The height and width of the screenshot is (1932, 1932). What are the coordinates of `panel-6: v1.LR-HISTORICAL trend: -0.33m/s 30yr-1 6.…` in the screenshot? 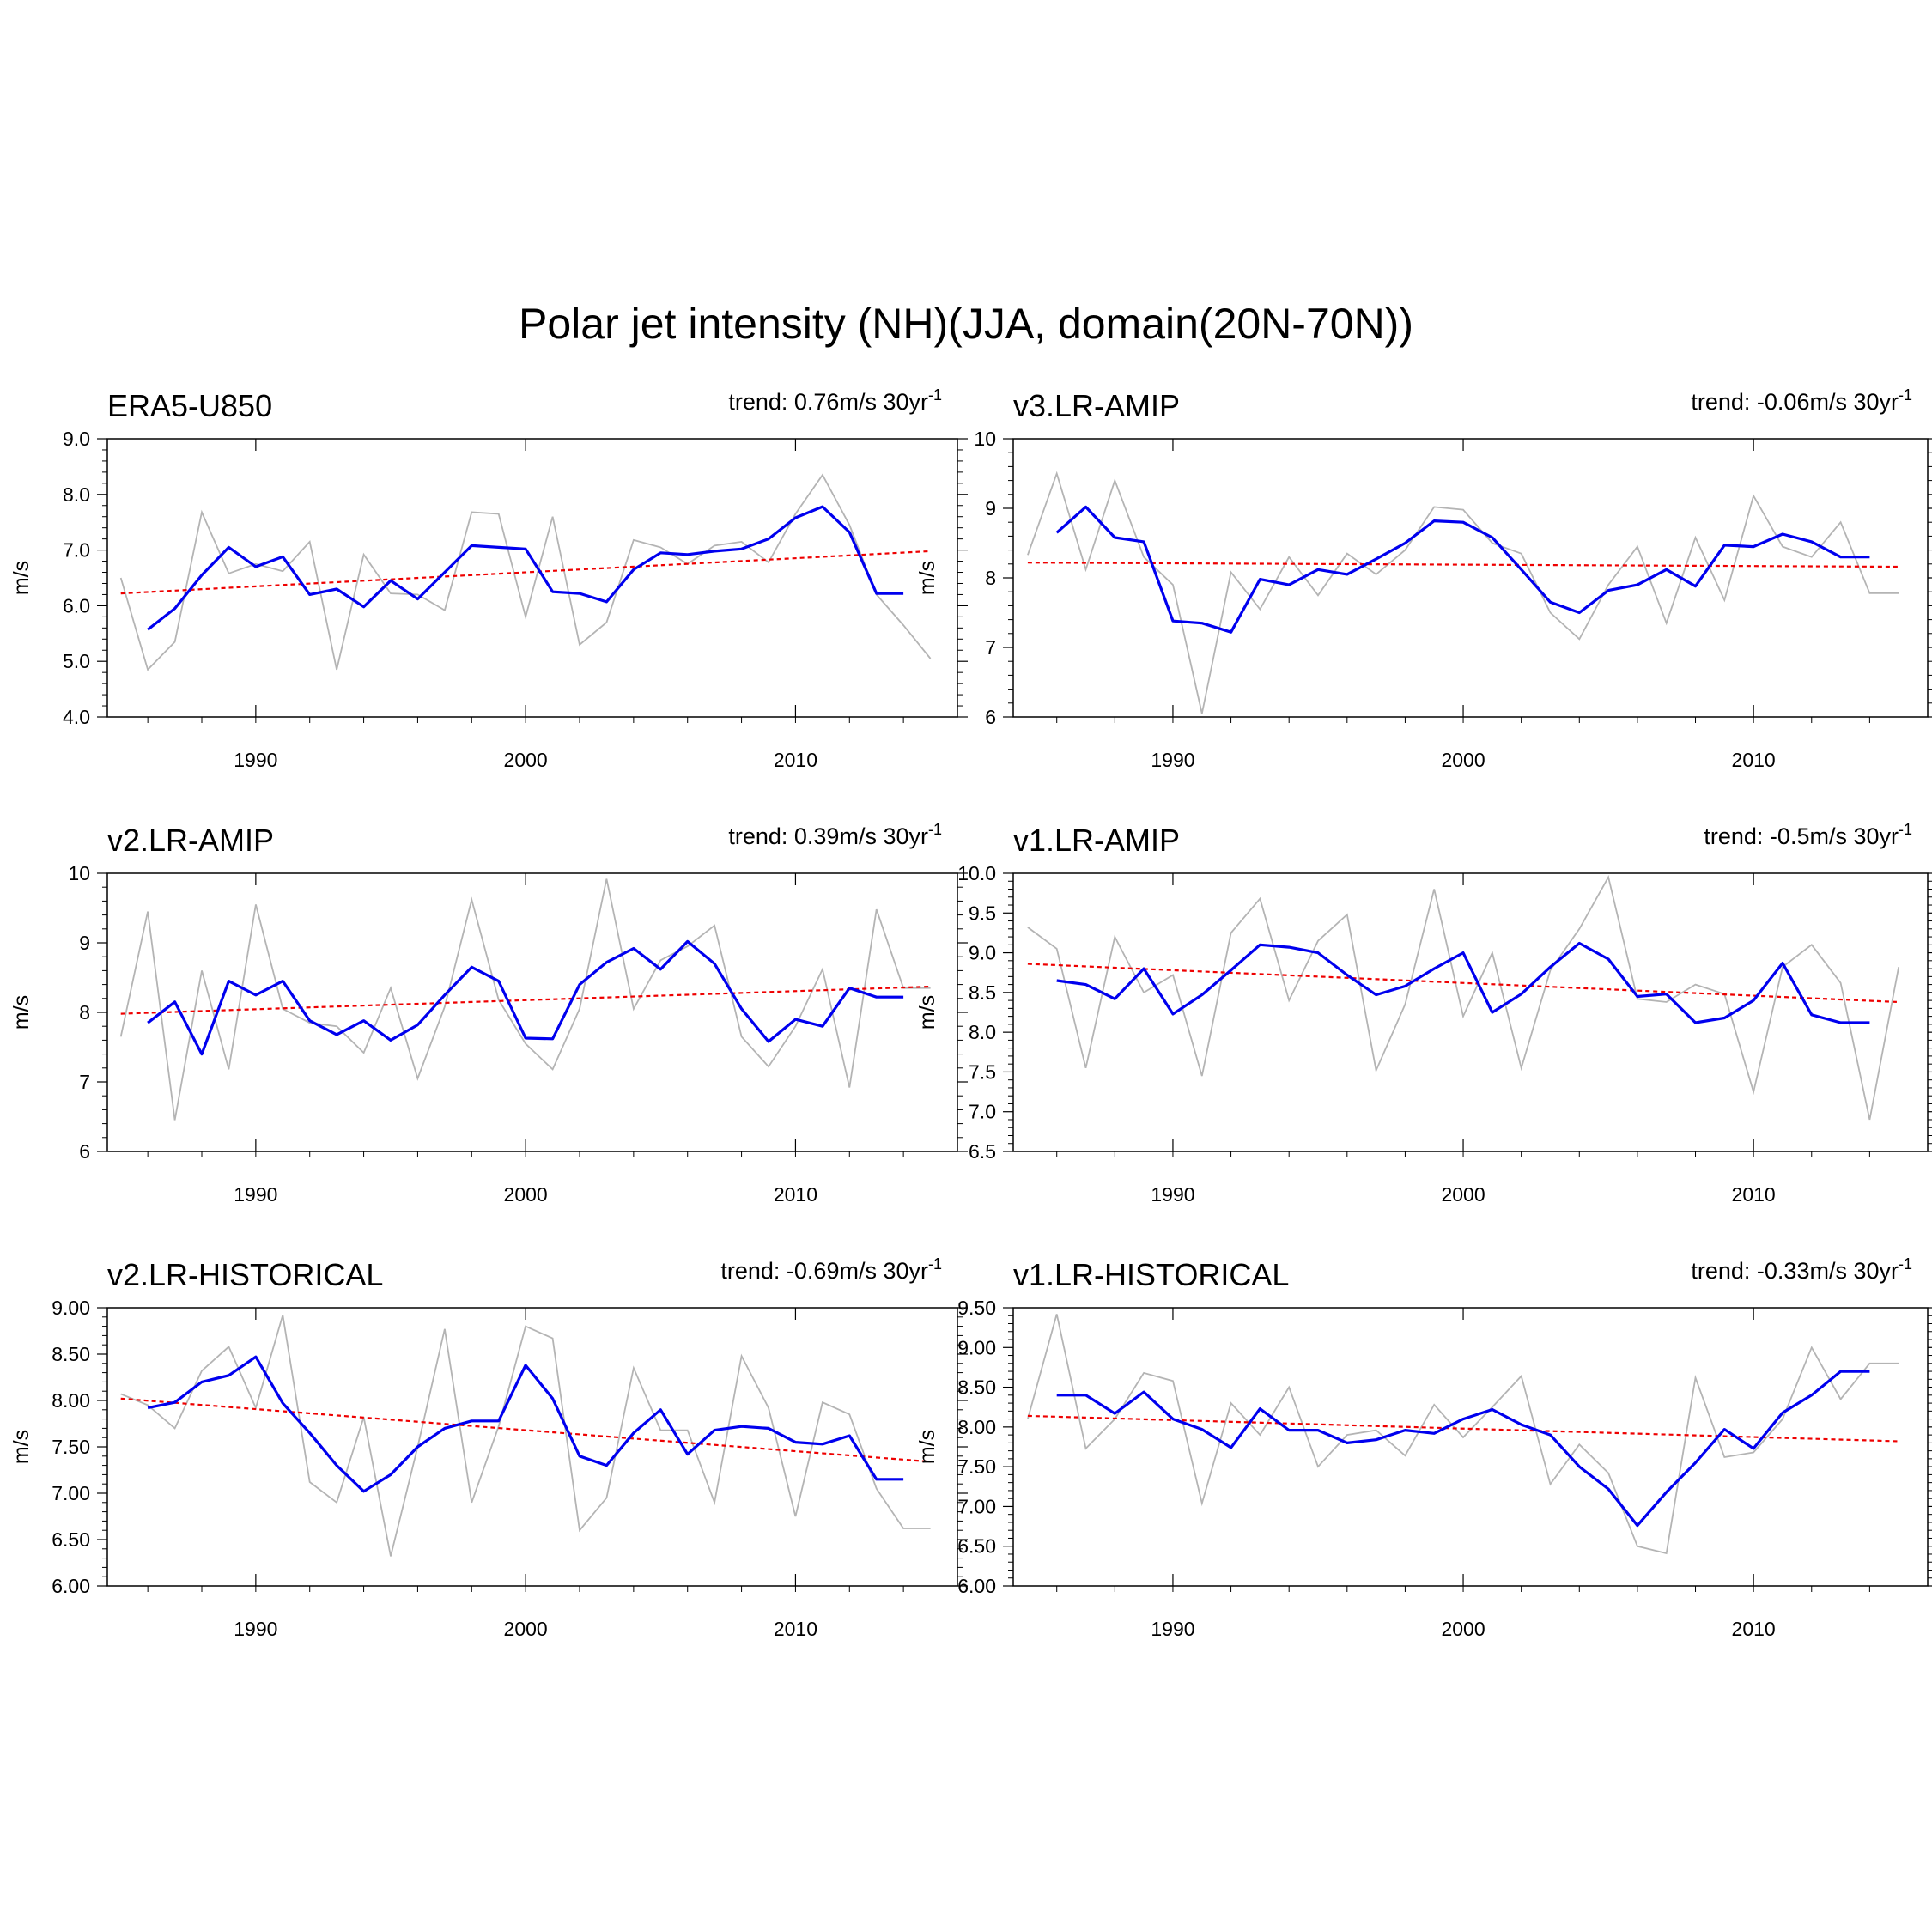 It's located at (1423, 1448).